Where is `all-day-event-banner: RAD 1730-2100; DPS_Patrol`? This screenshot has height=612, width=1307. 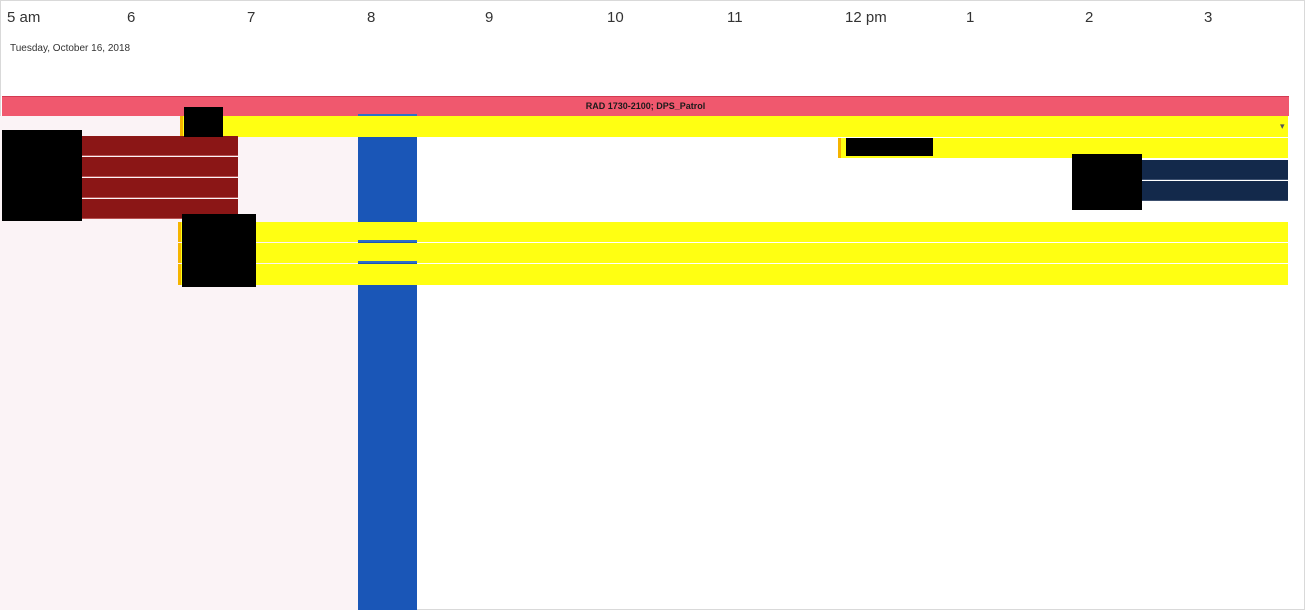 all-day-event-banner: RAD 1730-2100; DPS_Patrol is located at coordinates (645, 106).